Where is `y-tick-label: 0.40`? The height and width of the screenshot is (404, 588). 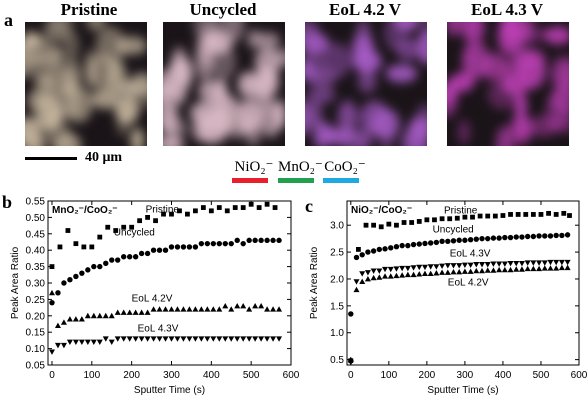 y-tick-label: 0.40 is located at coordinates (36, 251).